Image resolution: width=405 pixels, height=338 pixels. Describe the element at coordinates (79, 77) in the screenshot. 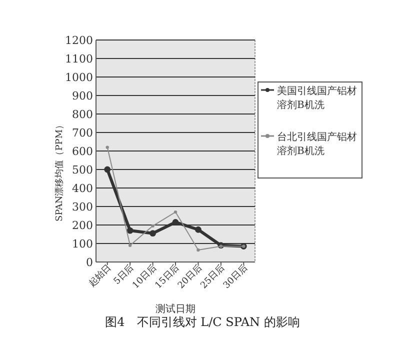

I see `y-tick-label: 1000` at that location.